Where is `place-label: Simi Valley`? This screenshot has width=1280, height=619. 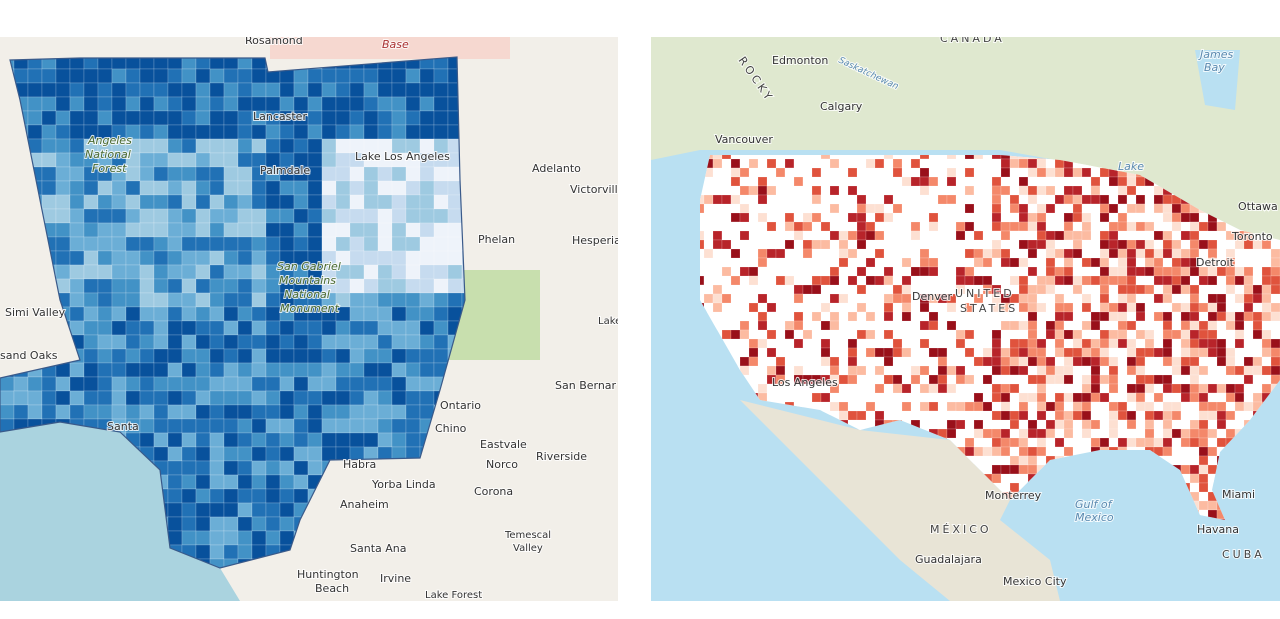
place-label: Simi Valley is located at coordinates (35, 312).